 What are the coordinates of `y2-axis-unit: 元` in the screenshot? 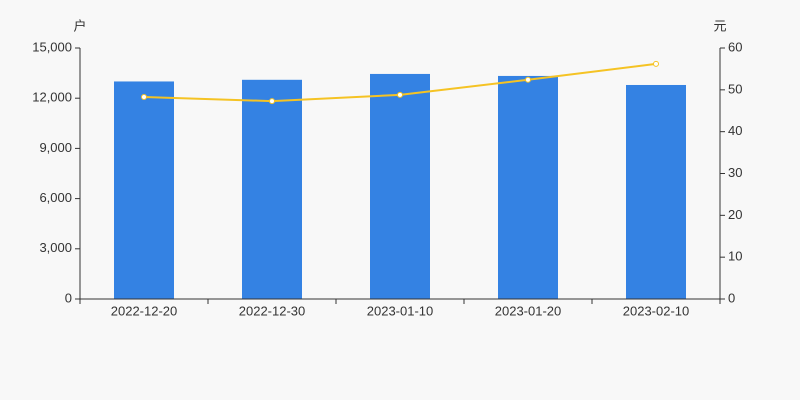 It's located at (719, 25).